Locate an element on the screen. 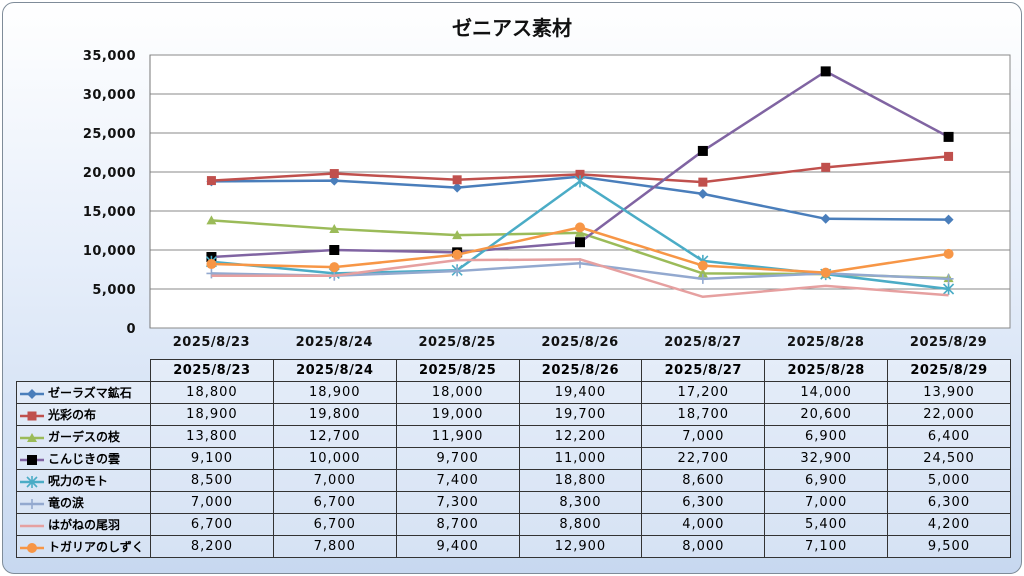 This screenshot has width=1024, height=576. table-cell: 8,500 is located at coordinates (212, 480).